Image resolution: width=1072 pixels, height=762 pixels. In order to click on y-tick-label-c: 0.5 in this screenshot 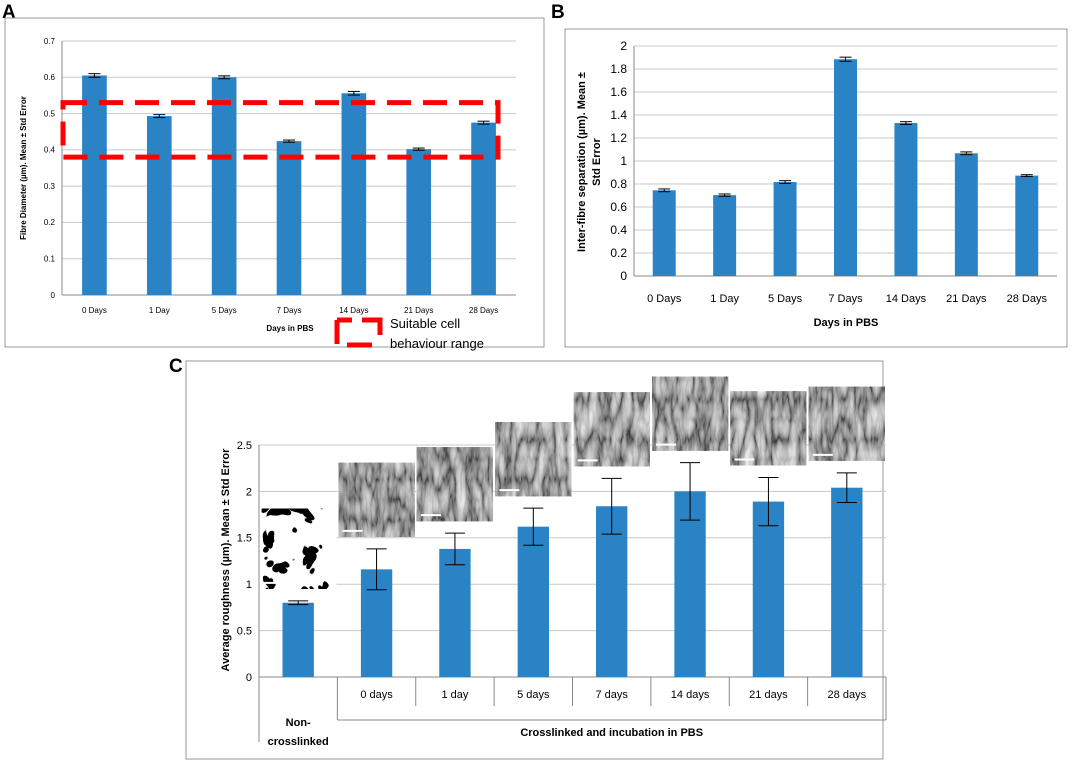, I will do `click(244, 631)`.